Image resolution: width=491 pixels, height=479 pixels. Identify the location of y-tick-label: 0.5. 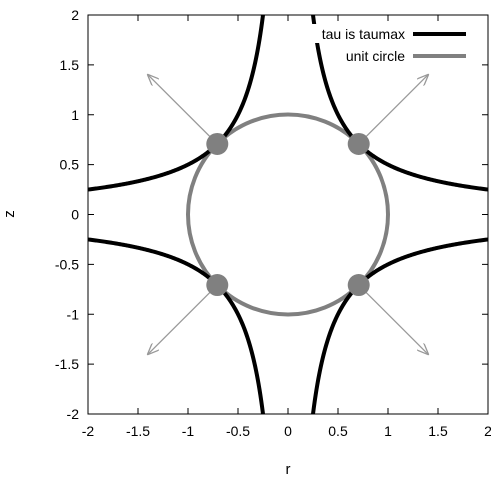
(70, 165).